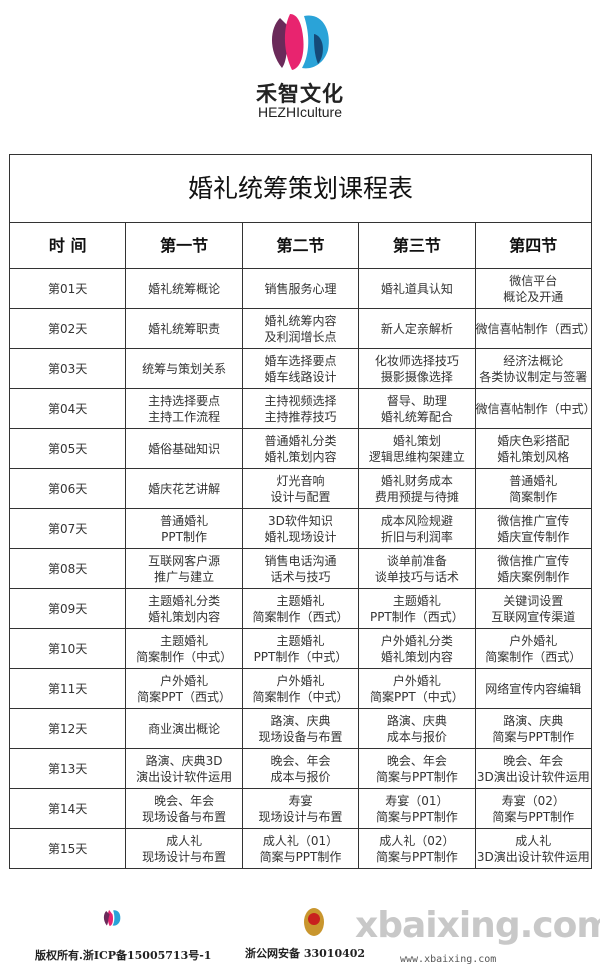 Image resolution: width=600 pixels, height=972 pixels. Describe the element at coordinates (67, 808) in the screenshot. I see `day-cell: 第14天` at that location.